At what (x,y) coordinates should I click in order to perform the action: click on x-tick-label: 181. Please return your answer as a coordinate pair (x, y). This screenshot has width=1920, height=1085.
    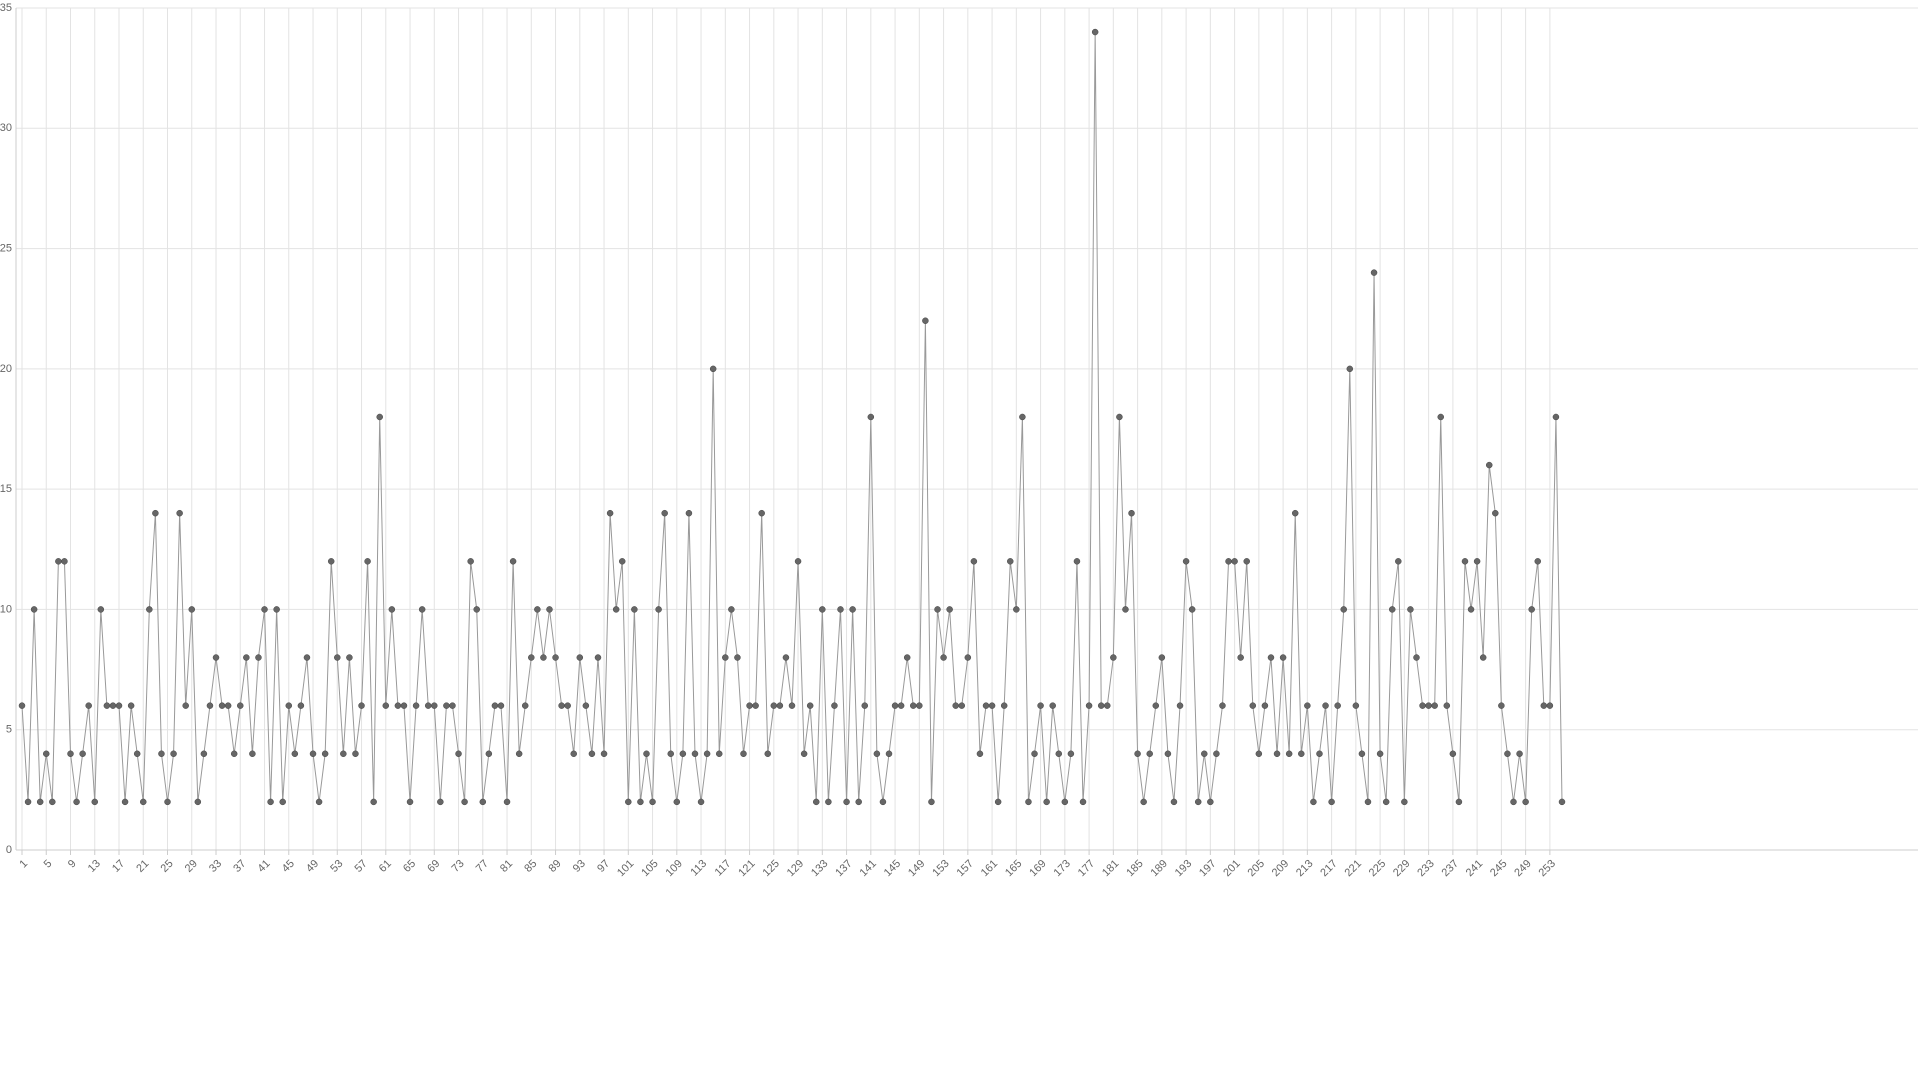
    Looking at the image, I should click on (1110, 868).